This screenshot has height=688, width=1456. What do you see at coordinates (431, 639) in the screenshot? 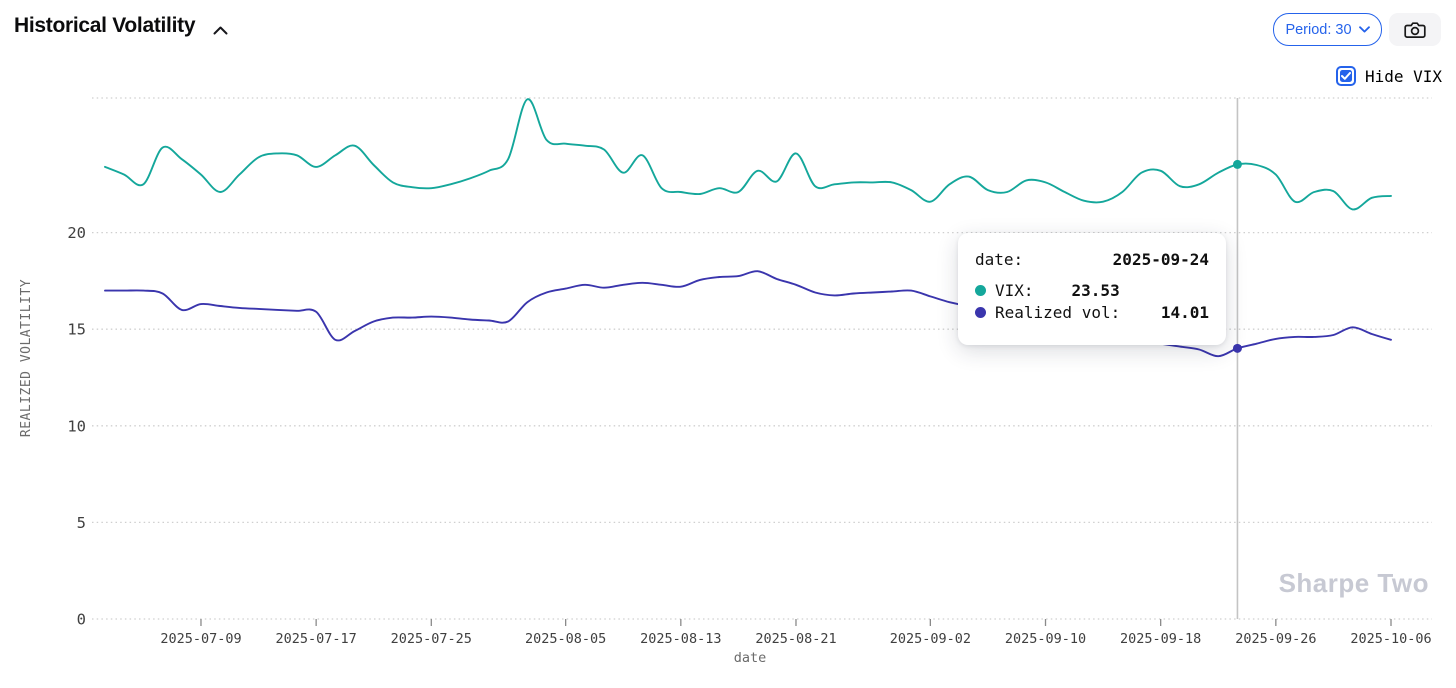
I see `x-tick-label: 2025-07-25` at bounding box center [431, 639].